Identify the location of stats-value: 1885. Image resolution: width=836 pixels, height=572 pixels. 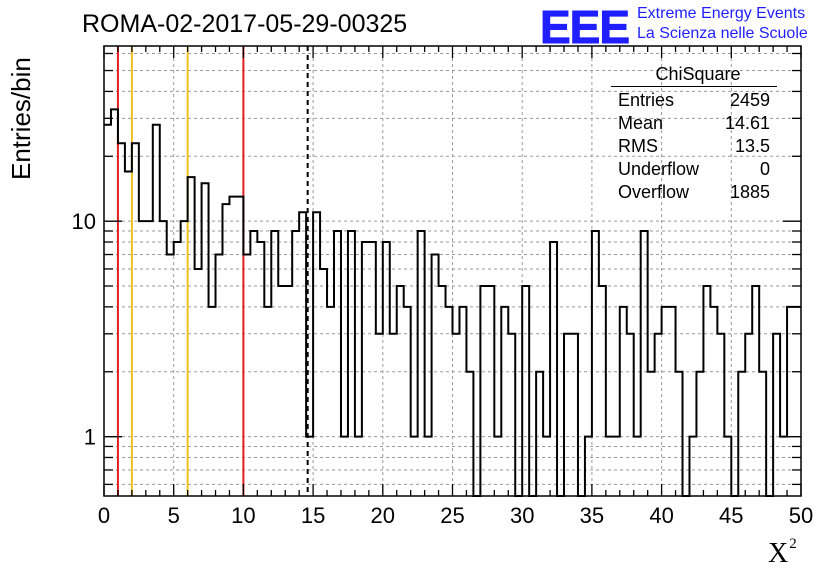
(749, 192).